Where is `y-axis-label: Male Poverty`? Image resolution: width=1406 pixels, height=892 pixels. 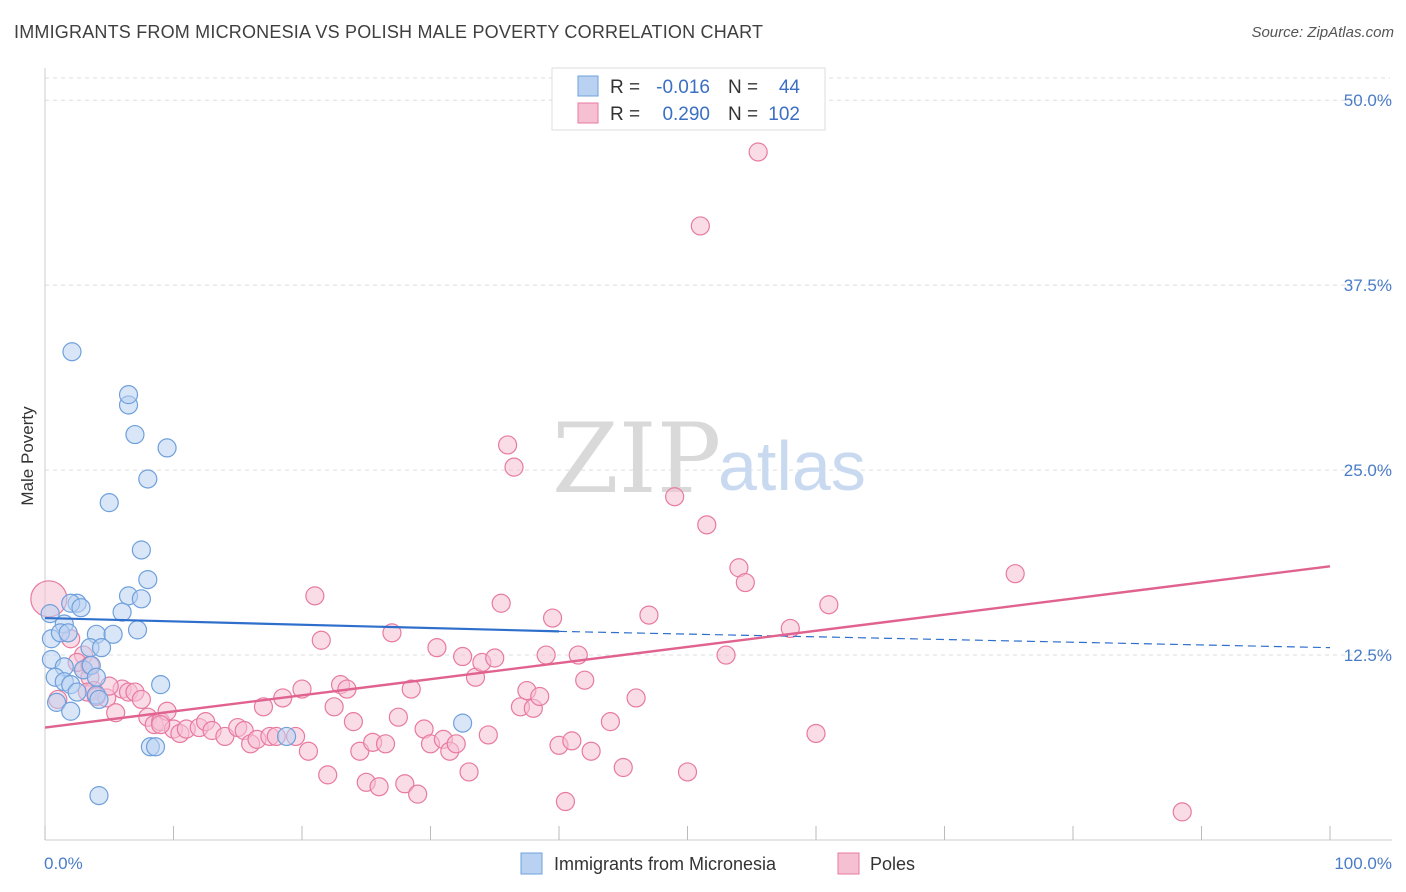
y-axis-label: Male Poverty is located at coordinates (27, 456).